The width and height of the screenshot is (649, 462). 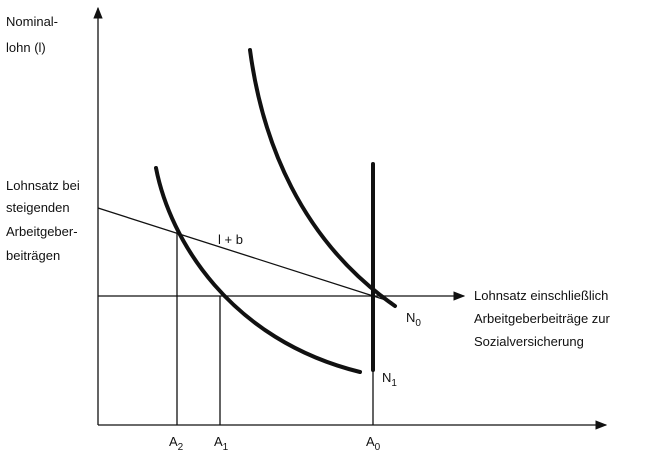 I want to click on rate-label: Arbeitgeberbeiträge zur, so click(x=542, y=318).